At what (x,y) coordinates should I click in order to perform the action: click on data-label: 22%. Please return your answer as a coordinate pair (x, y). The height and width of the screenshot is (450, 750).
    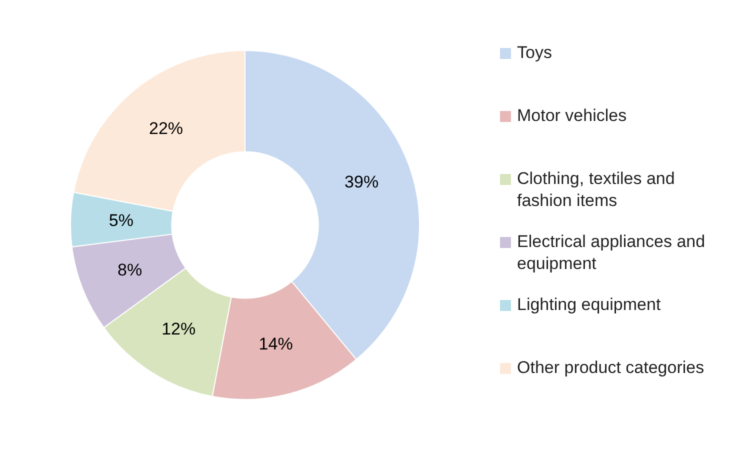
    Looking at the image, I should click on (166, 128).